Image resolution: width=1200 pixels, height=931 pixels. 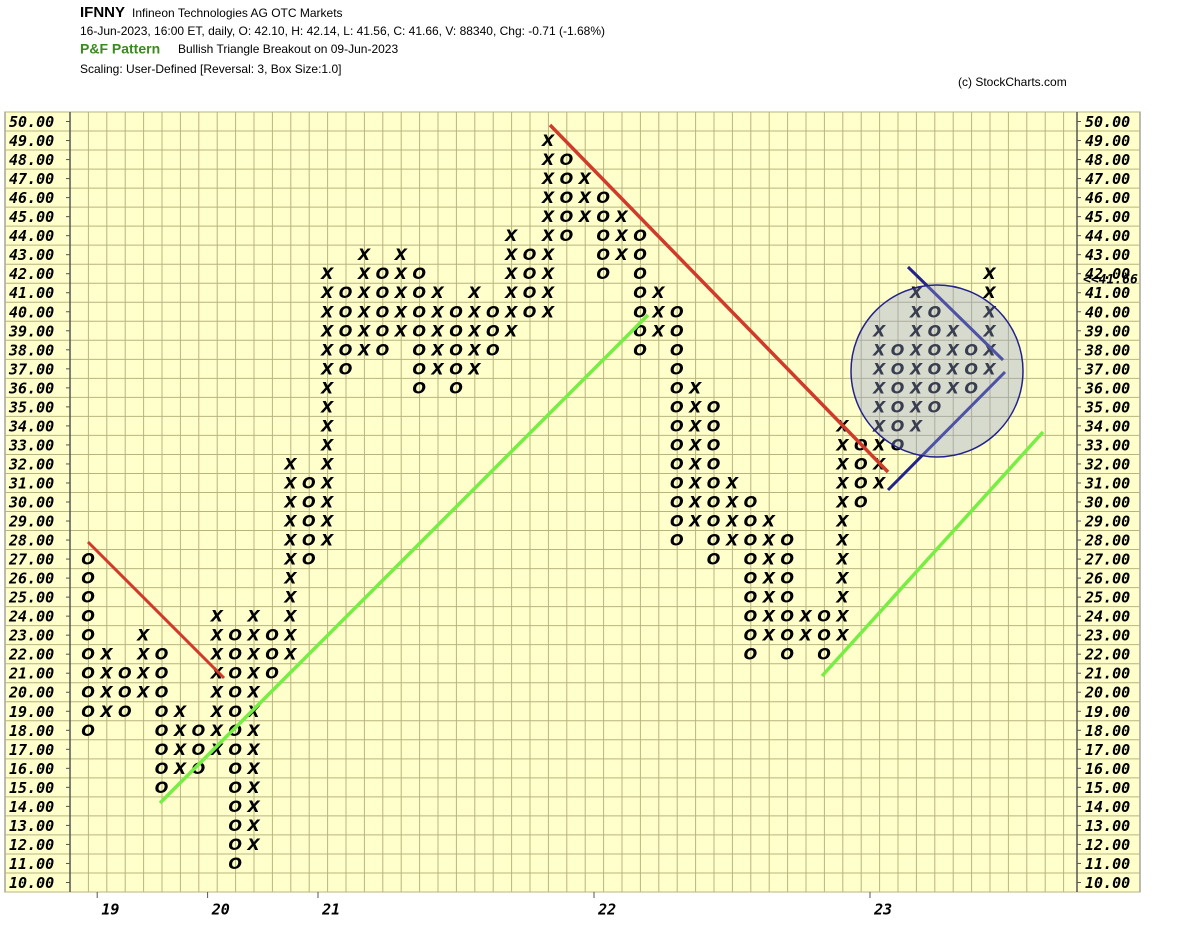 I want to click on y-tick-label: 13.00, so click(x=1107, y=826).